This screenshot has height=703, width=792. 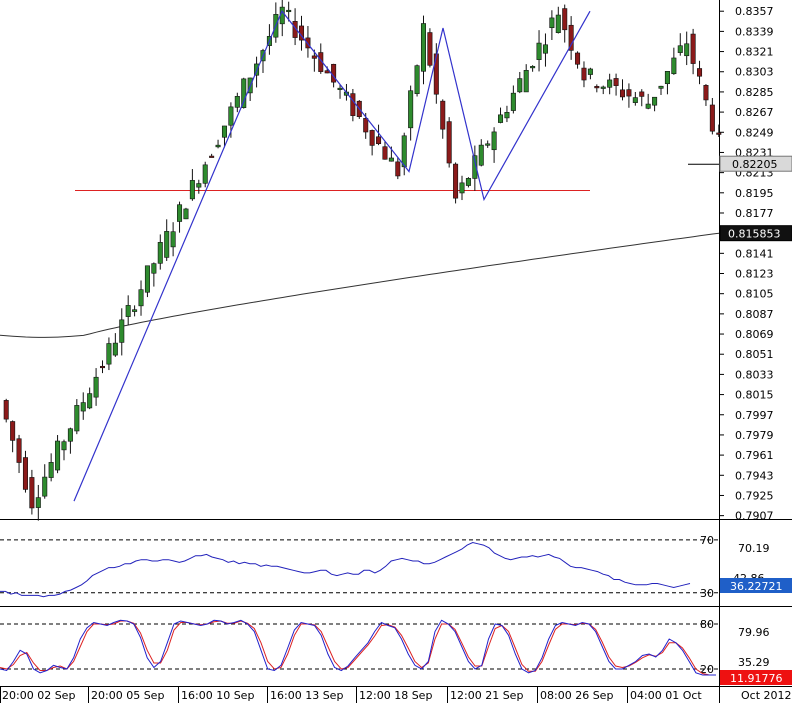 I want to click on y-tick-label: 0.7925, so click(x=754, y=495).